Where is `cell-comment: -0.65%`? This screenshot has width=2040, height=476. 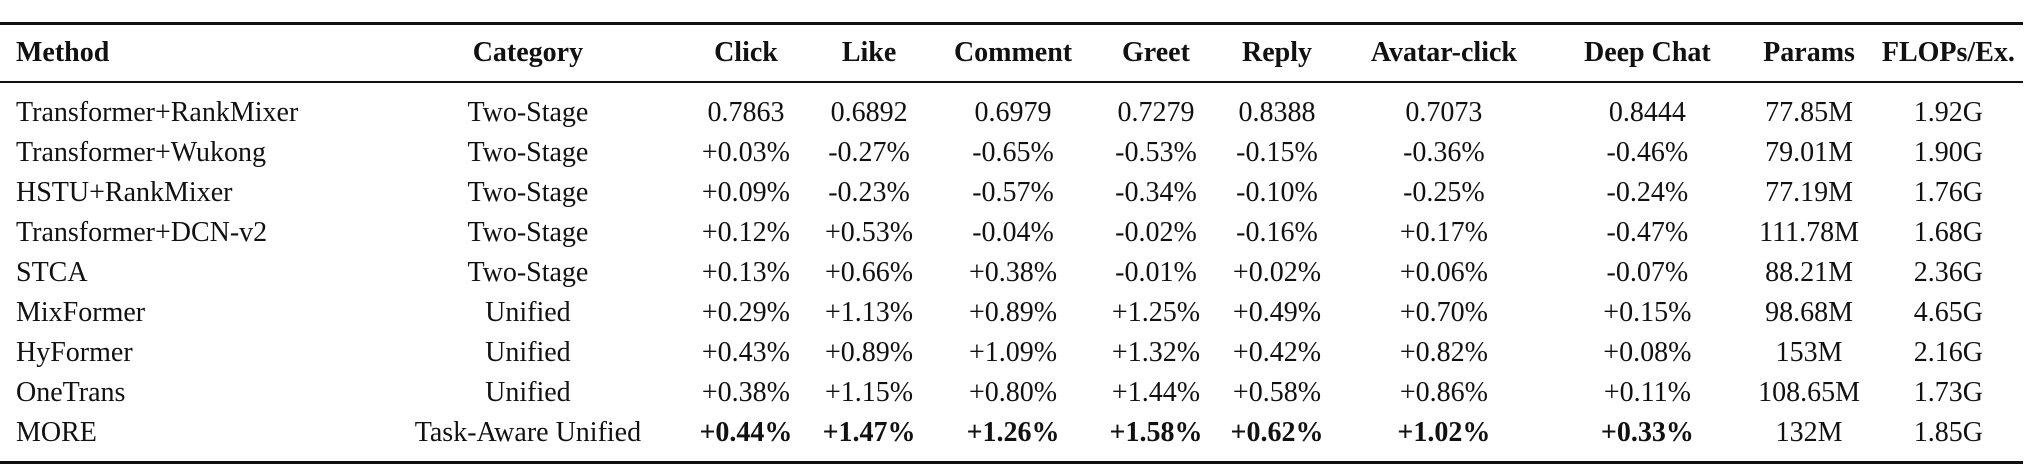
cell-comment: -0.65% is located at coordinates (1013, 152).